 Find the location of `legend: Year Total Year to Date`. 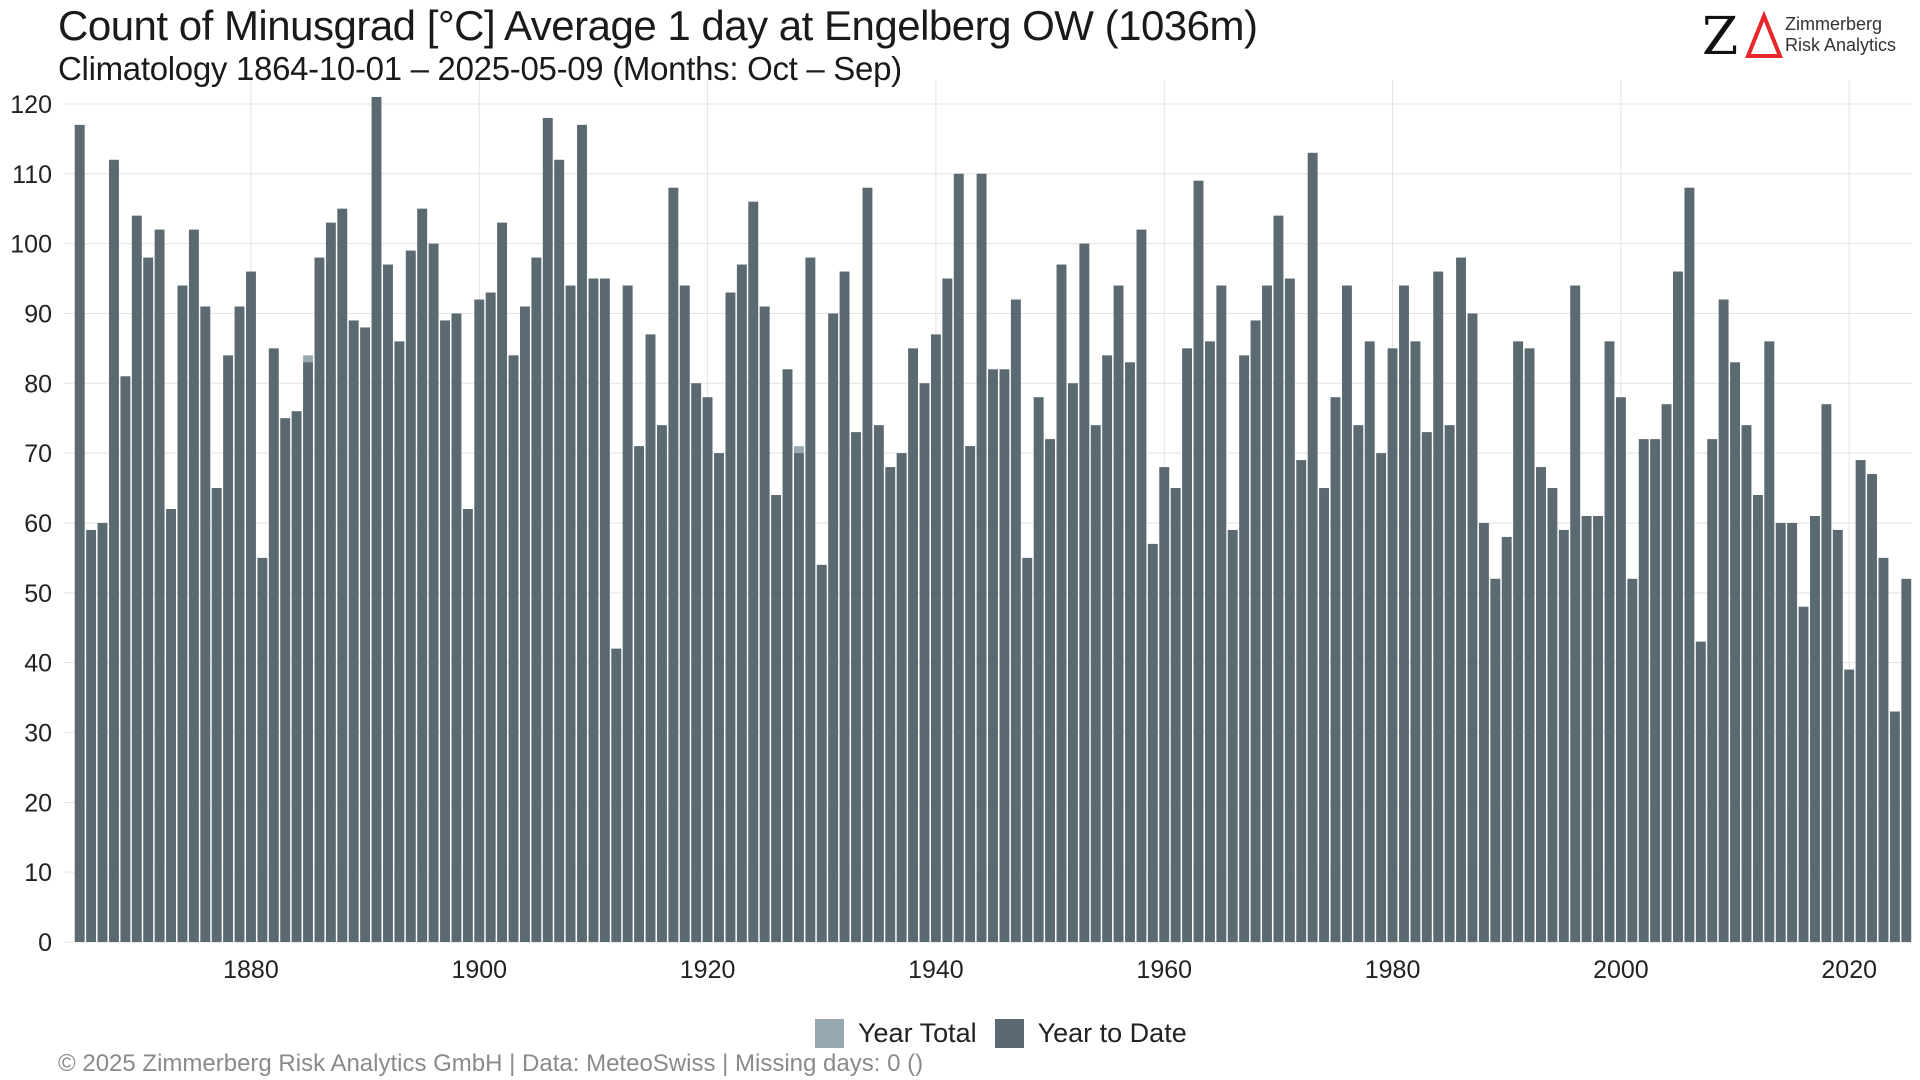

legend: Year Total Year to Date is located at coordinates (1010, 1033).